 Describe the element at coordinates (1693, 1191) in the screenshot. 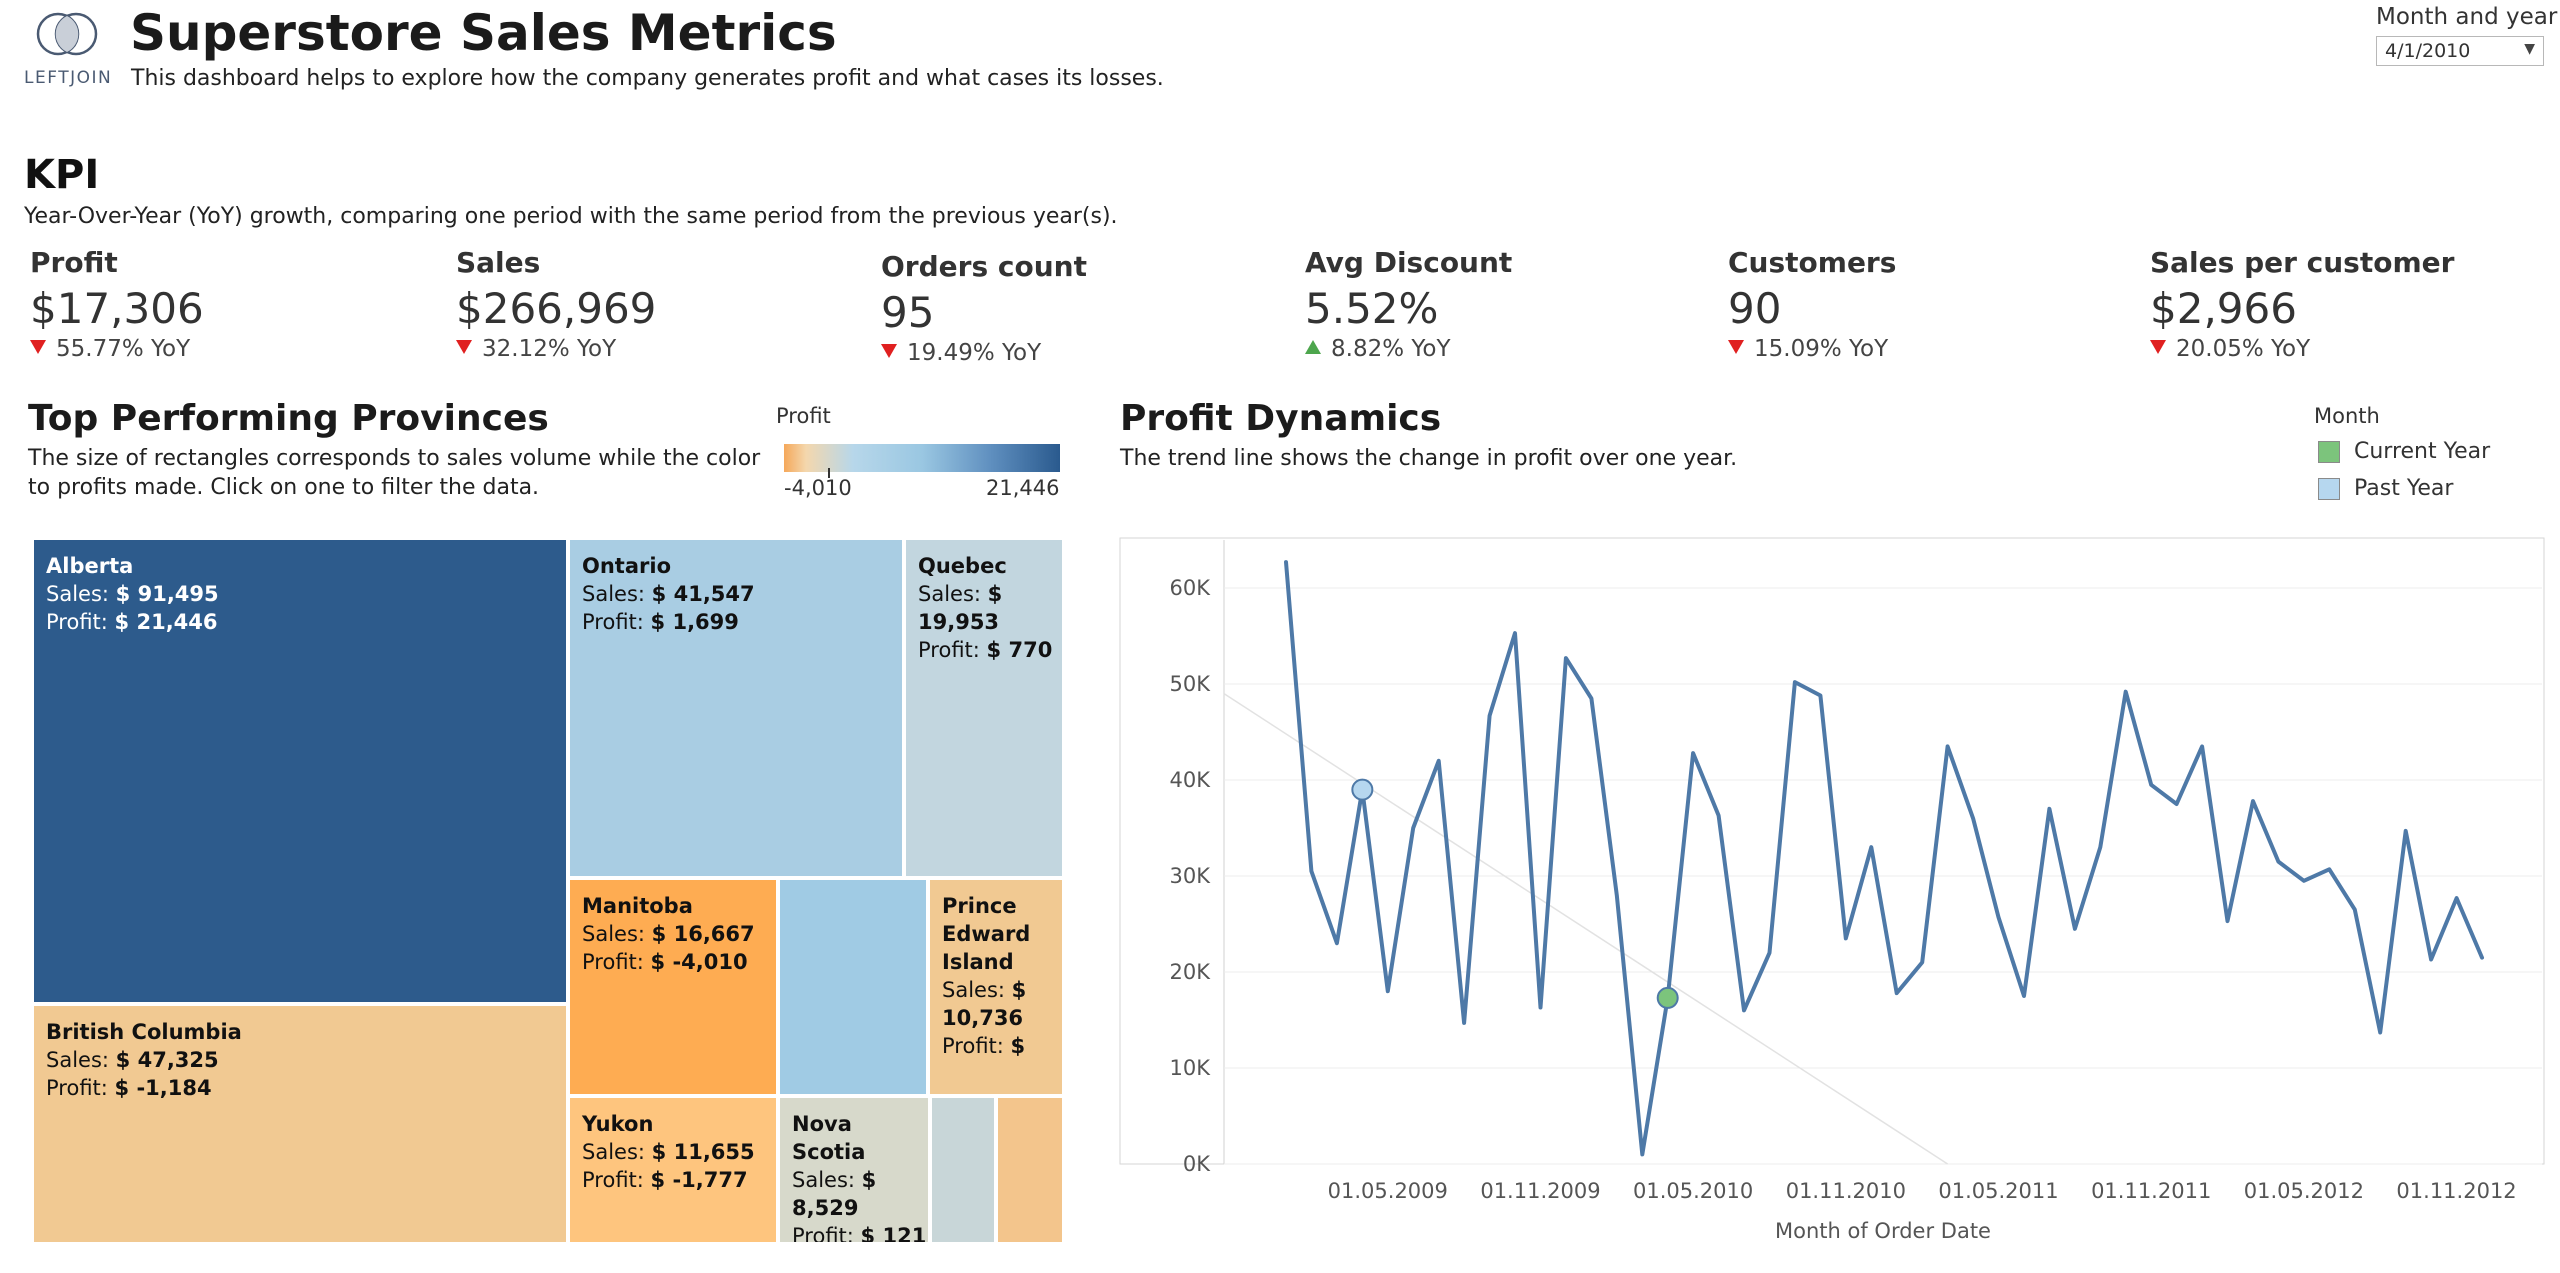

I see `x-tick-label: 01.05.2010` at that location.